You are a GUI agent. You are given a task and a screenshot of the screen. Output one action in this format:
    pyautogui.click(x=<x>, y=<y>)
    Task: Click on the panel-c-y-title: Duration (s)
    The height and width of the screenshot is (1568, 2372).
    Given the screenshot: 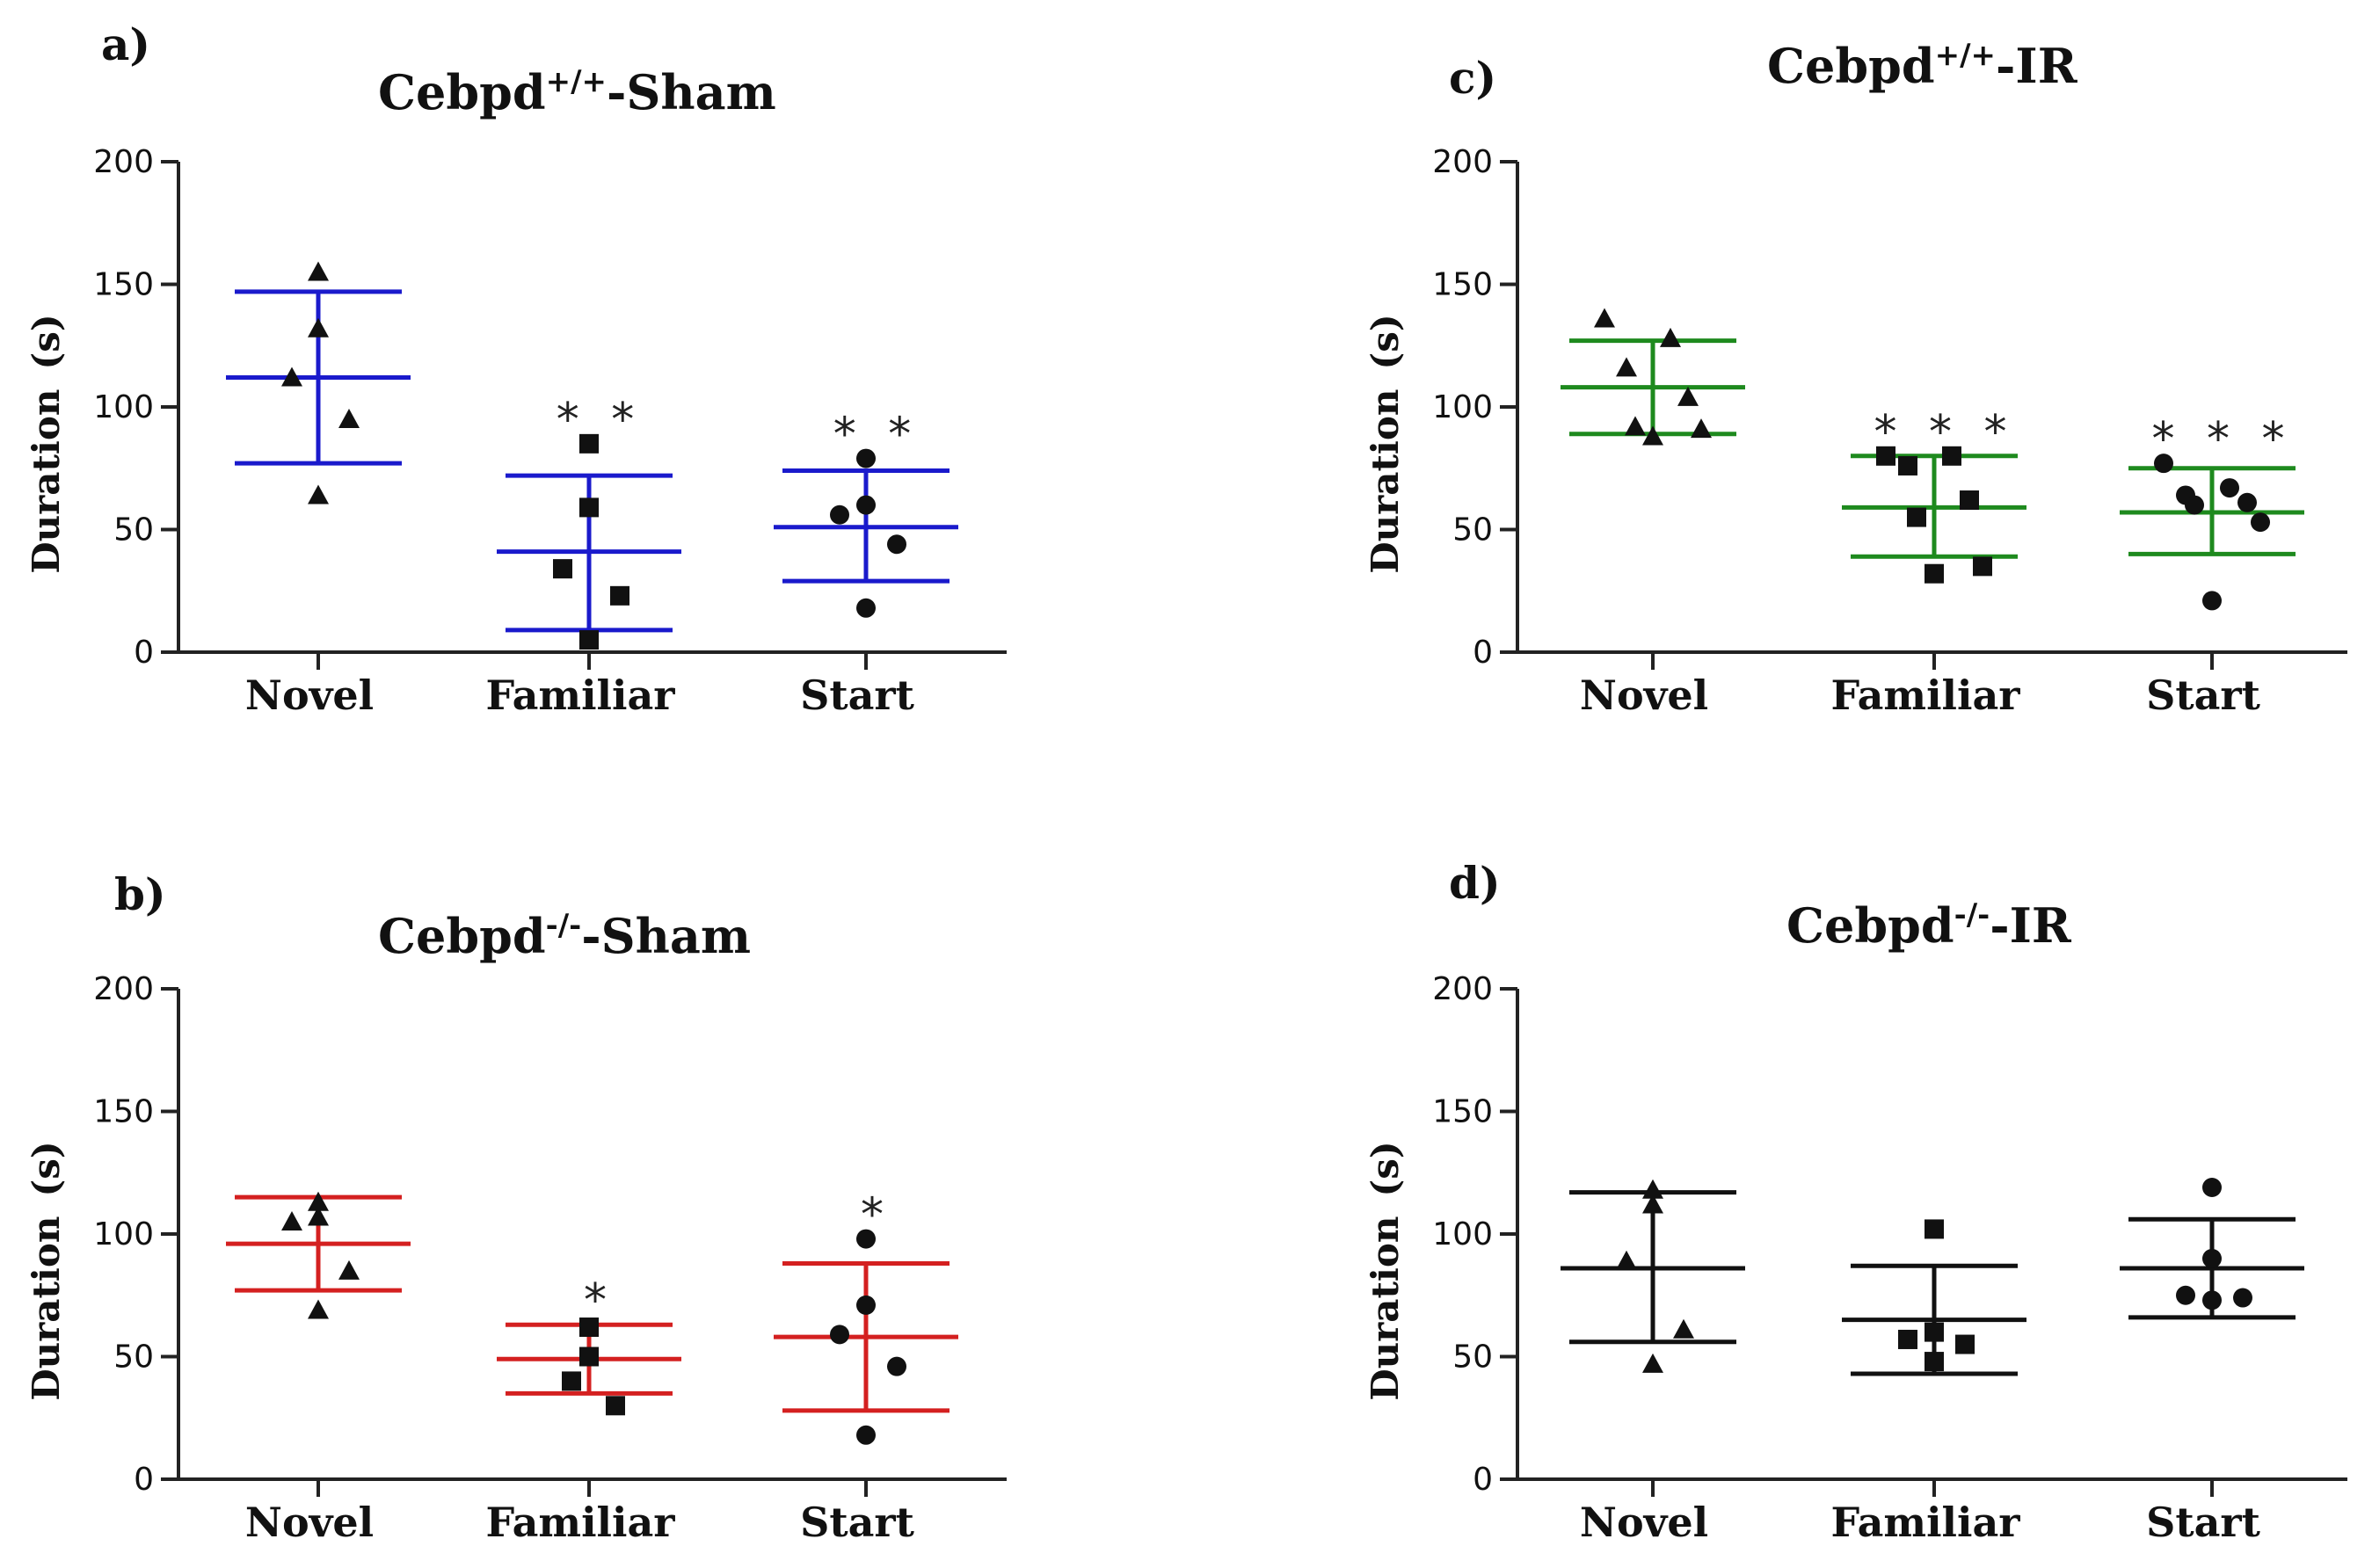 What is the action you would take?
    pyautogui.click(x=1385, y=444)
    